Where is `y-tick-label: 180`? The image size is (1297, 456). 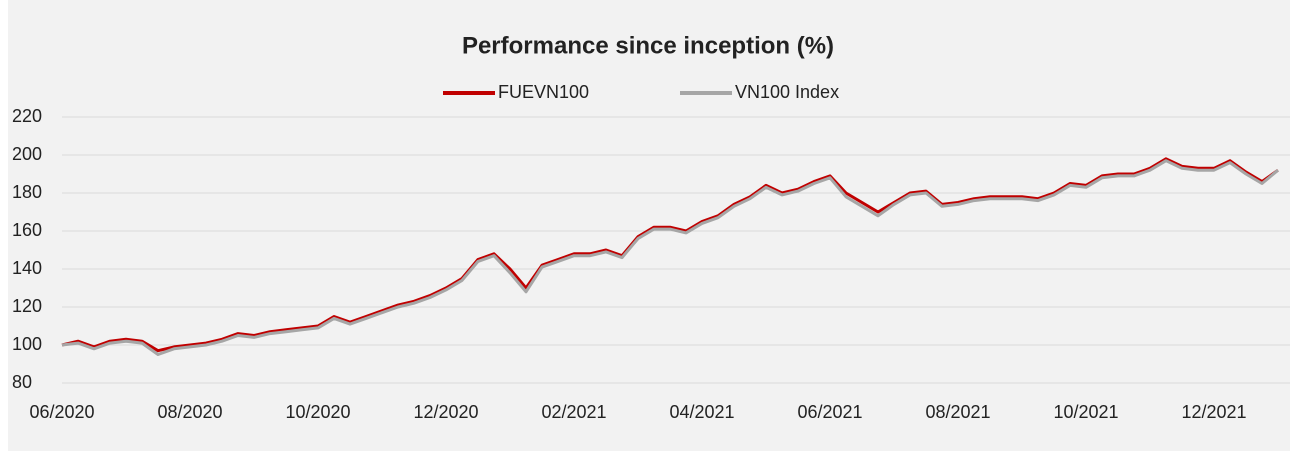
y-tick-label: 180 is located at coordinates (27, 192).